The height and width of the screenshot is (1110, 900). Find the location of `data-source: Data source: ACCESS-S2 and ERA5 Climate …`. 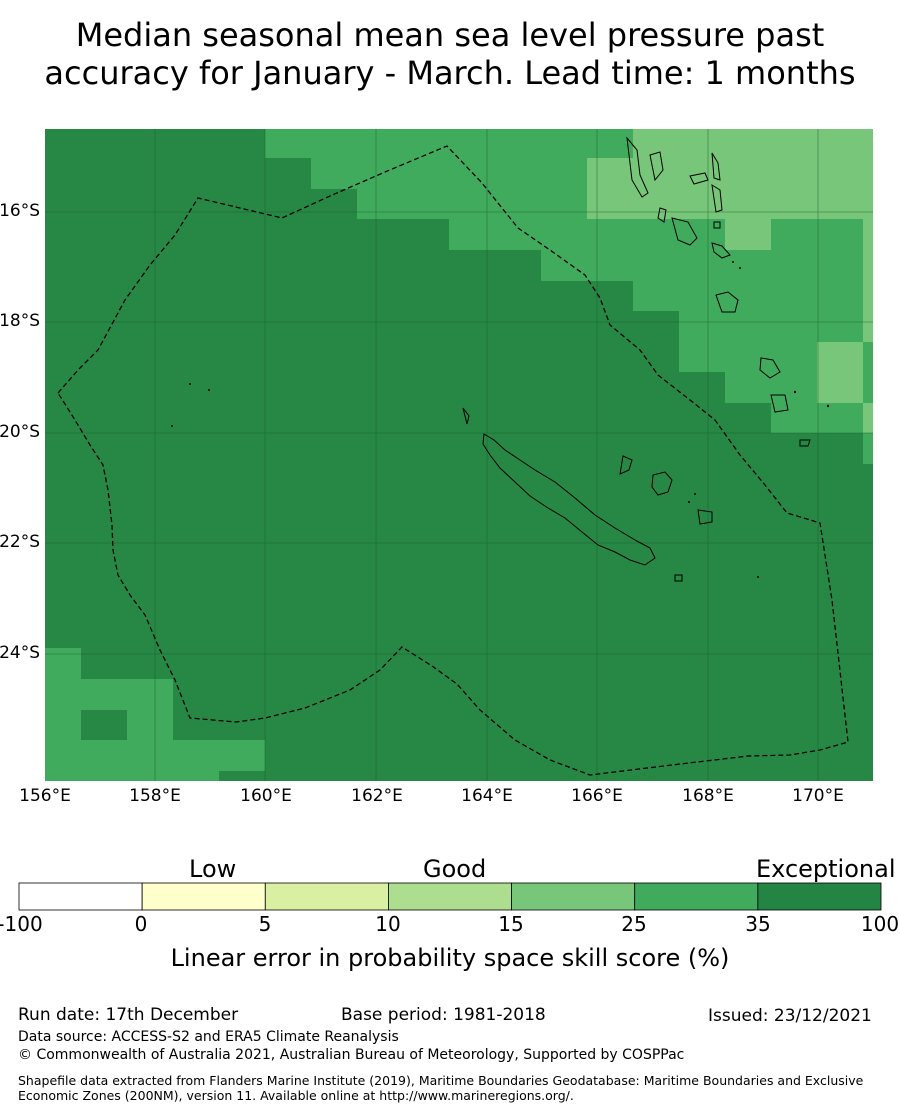

data-source: Data source: ACCESS-S2 and ERA5 Climate … is located at coordinates (208, 1037).